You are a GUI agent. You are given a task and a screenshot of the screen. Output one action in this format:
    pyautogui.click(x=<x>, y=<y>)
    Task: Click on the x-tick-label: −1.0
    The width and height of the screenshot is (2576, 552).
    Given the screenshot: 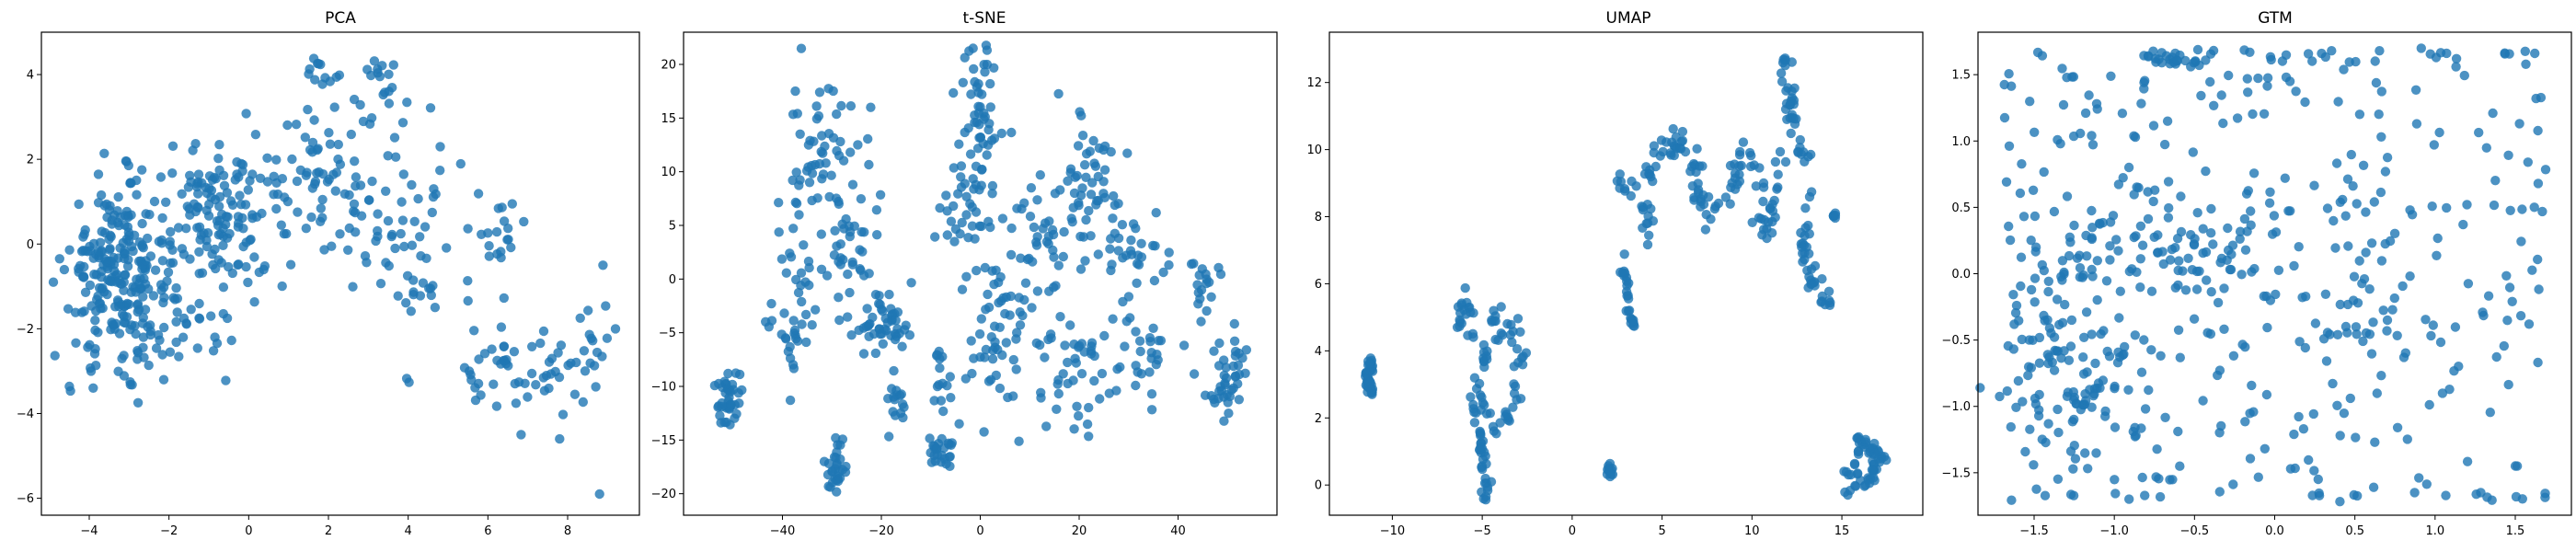 What is the action you would take?
    pyautogui.click(x=2114, y=531)
    